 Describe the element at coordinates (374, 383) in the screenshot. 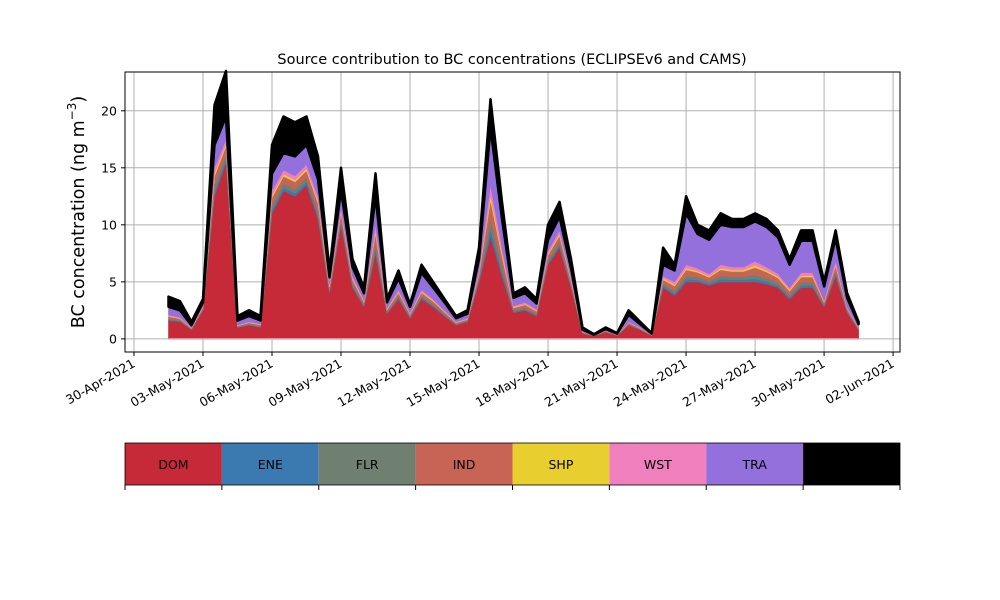

I see `x-tick-label: 12-May-2021` at that location.